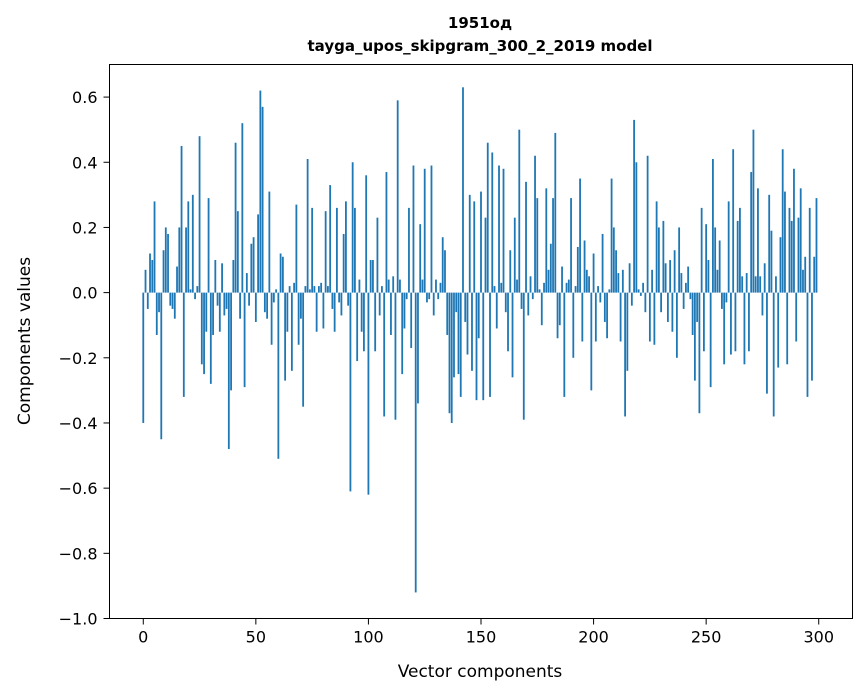  What do you see at coordinates (84, 162) in the screenshot?
I see `y-tick-label: 0.4` at bounding box center [84, 162].